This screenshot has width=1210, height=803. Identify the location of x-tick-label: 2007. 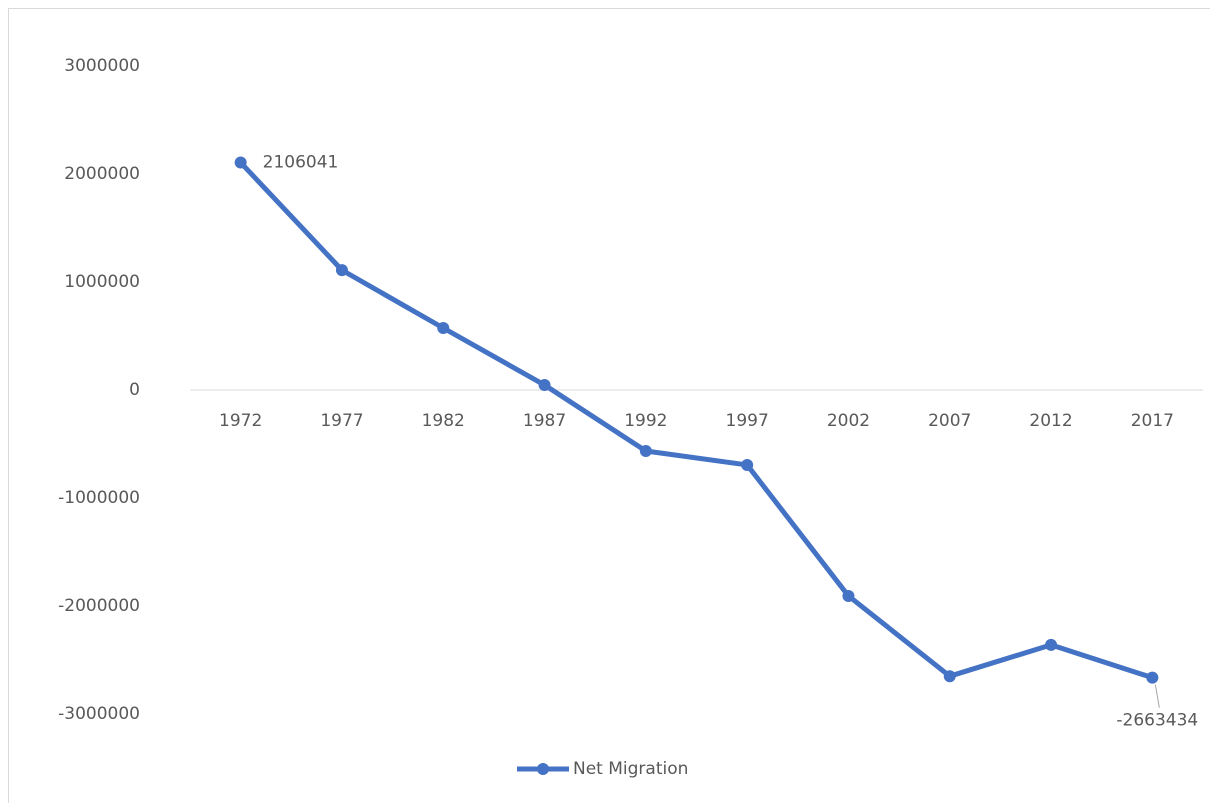
(949, 421).